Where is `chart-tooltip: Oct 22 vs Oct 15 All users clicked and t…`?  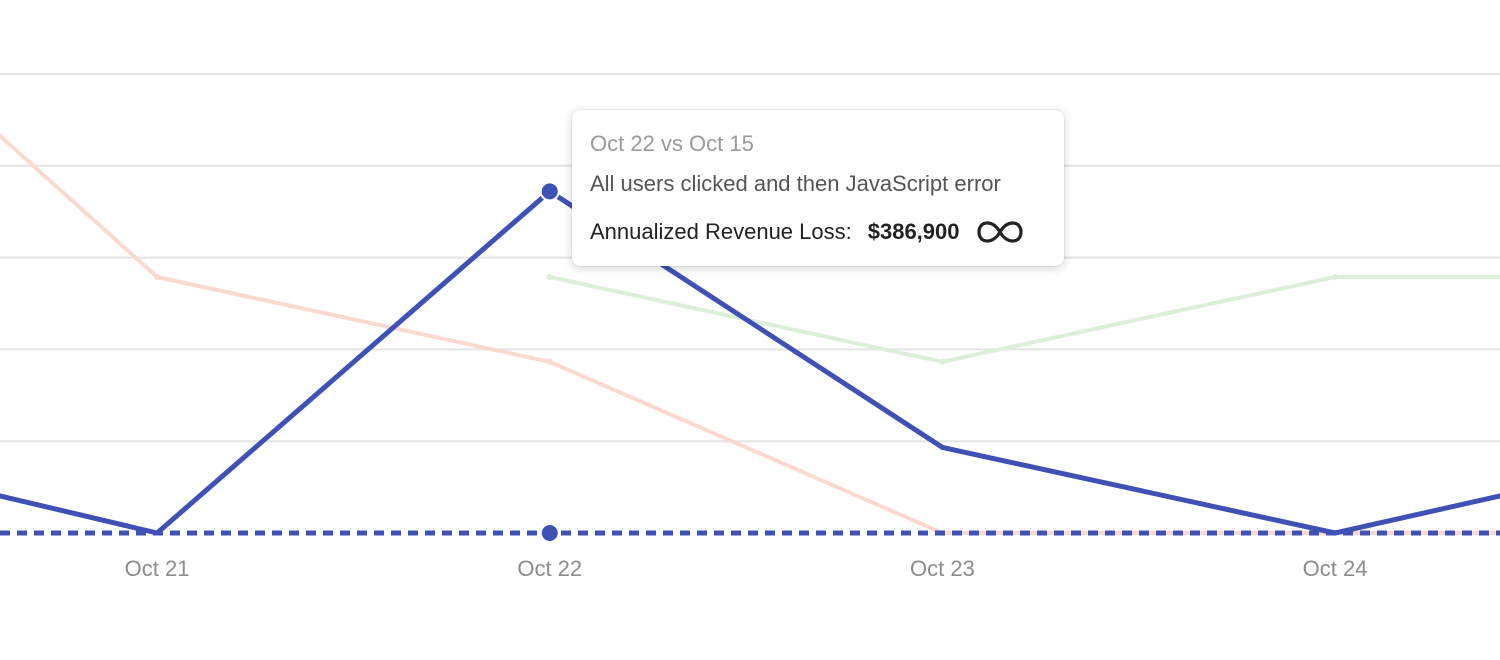 chart-tooltip: Oct 22 vs Oct 15 All users clicked and t… is located at coordinates (818, 188).